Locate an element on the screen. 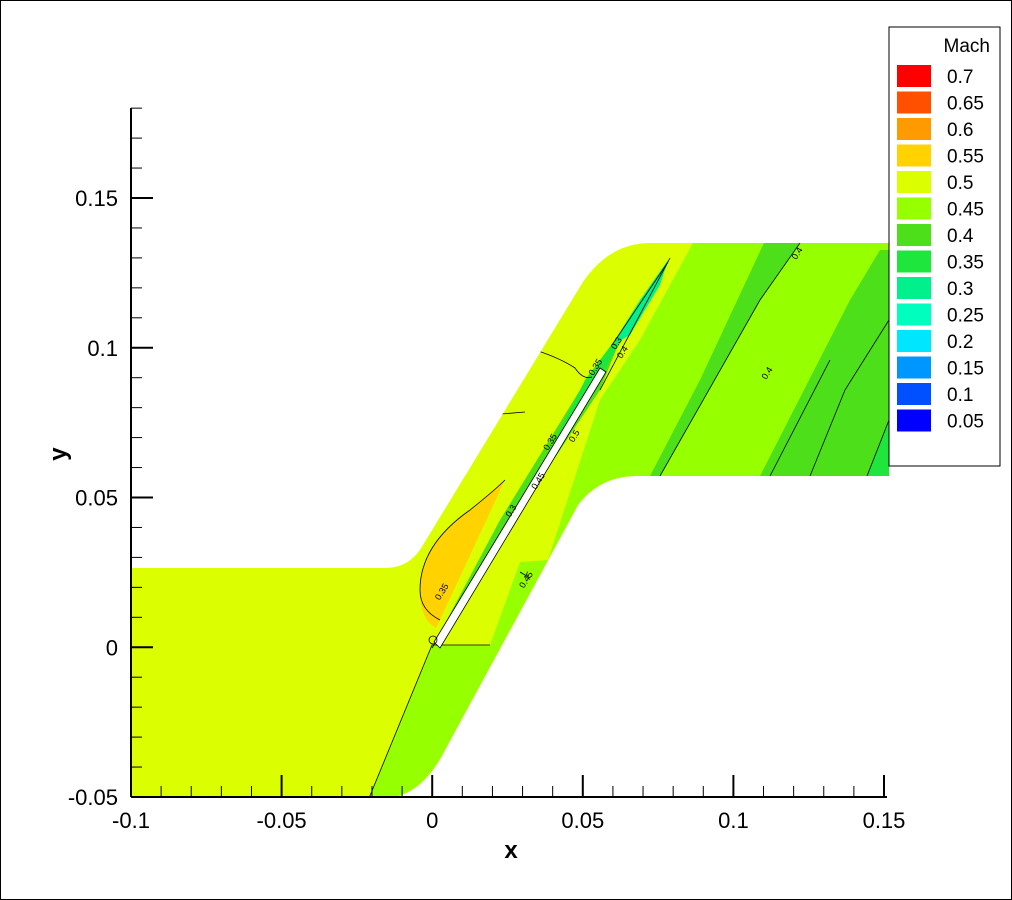 The height and width of the screenshot is (900, 1012). x-tick-label: 0 is located at coordinates (432, 820).